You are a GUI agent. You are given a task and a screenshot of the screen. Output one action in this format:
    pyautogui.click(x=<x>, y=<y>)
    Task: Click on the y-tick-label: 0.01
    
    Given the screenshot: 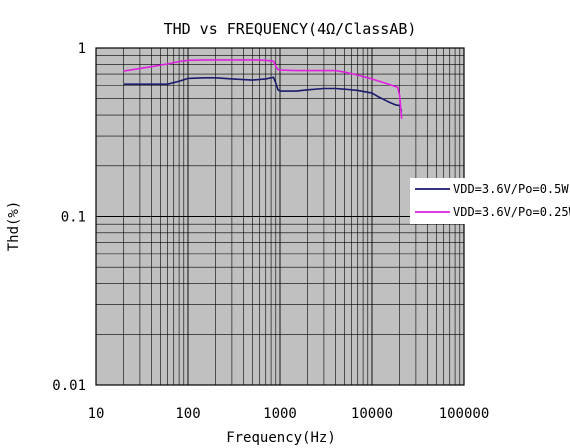 What is the action you would take?
    pyautogui.click(x=69, y=386)
    